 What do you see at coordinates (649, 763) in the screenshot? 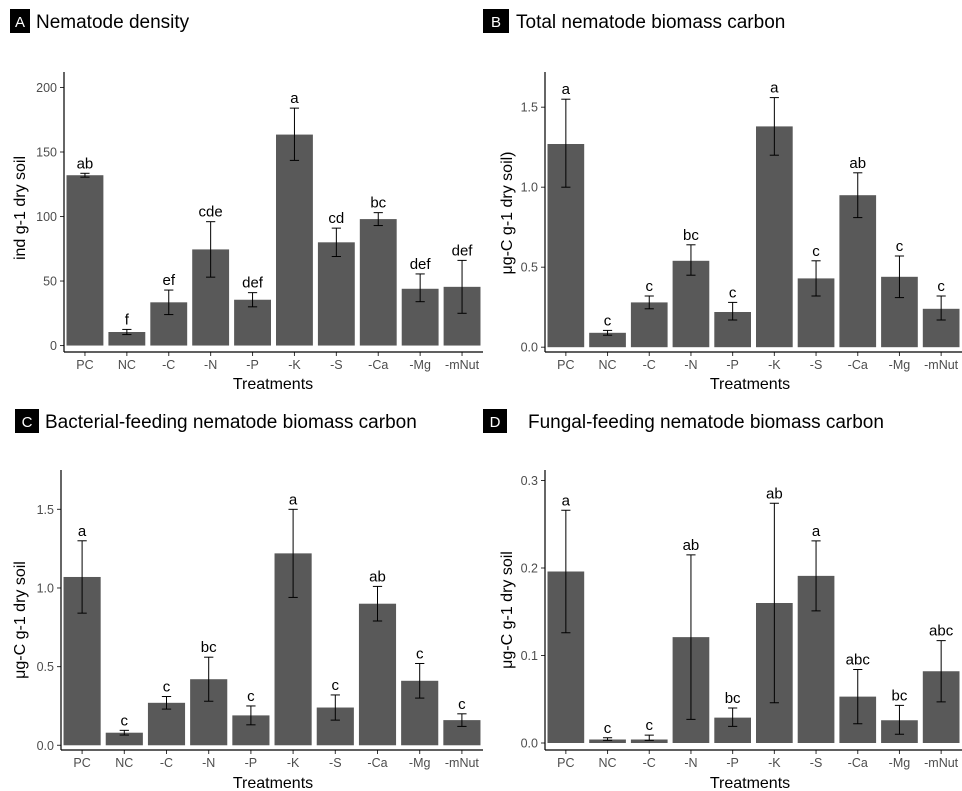
I see `panel-d-x-tick-label: -C` at bounding box center [649, 763].